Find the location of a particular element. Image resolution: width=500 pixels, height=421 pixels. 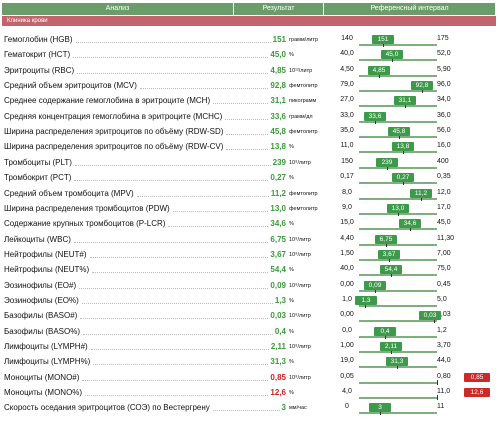

result-marker: 0,85 is located at coordinates (477, 377).